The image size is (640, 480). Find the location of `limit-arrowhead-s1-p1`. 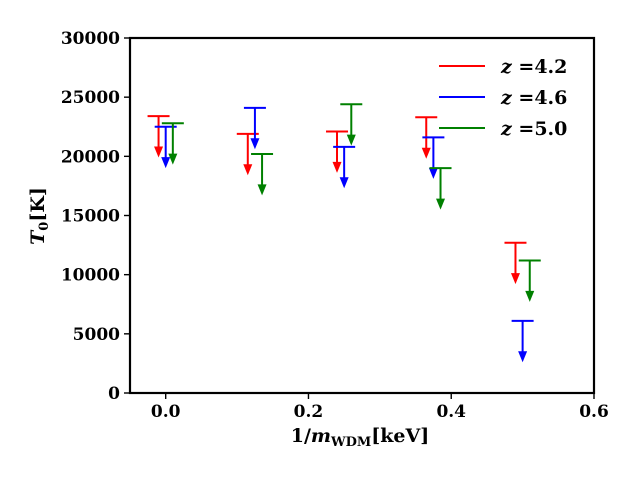

limit-arrowhead-s1-p1 is located at coordinates (255, 144).